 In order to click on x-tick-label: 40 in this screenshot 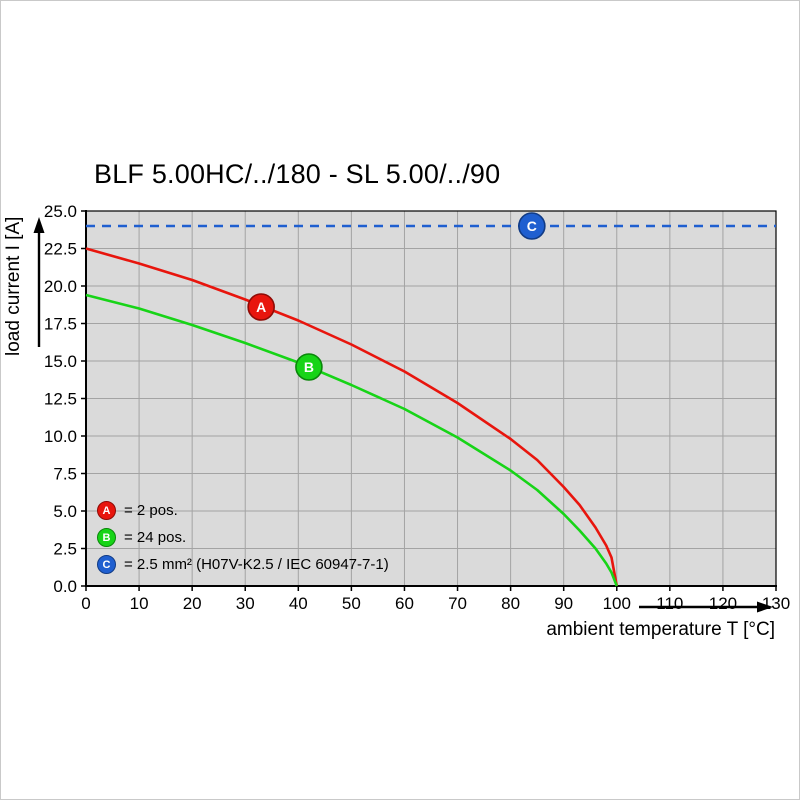, I will do `click(298, 603)`.